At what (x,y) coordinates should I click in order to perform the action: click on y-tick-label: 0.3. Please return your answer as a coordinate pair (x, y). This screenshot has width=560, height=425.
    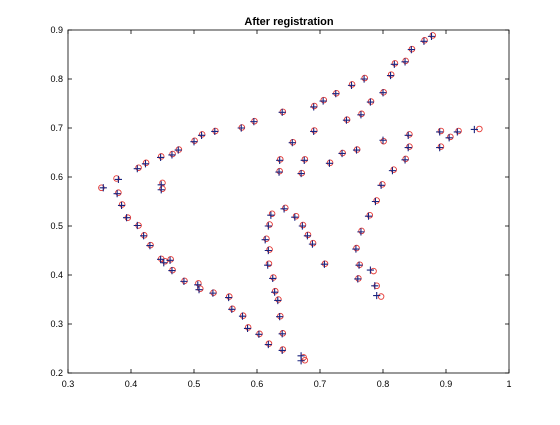
    Looking at the image, I should click on (56, 324).